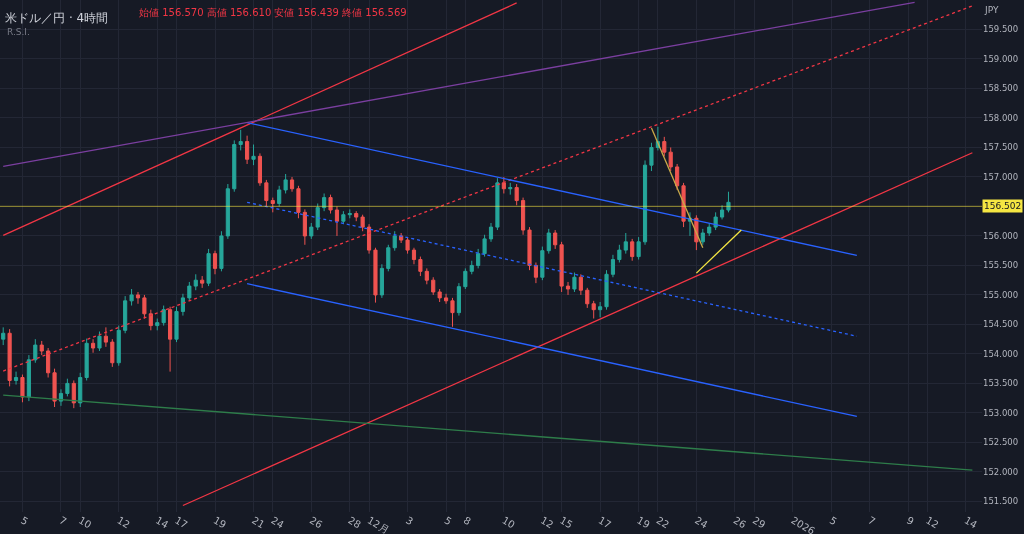  I want to click on x-tick-label: 9, so click(910, 521).